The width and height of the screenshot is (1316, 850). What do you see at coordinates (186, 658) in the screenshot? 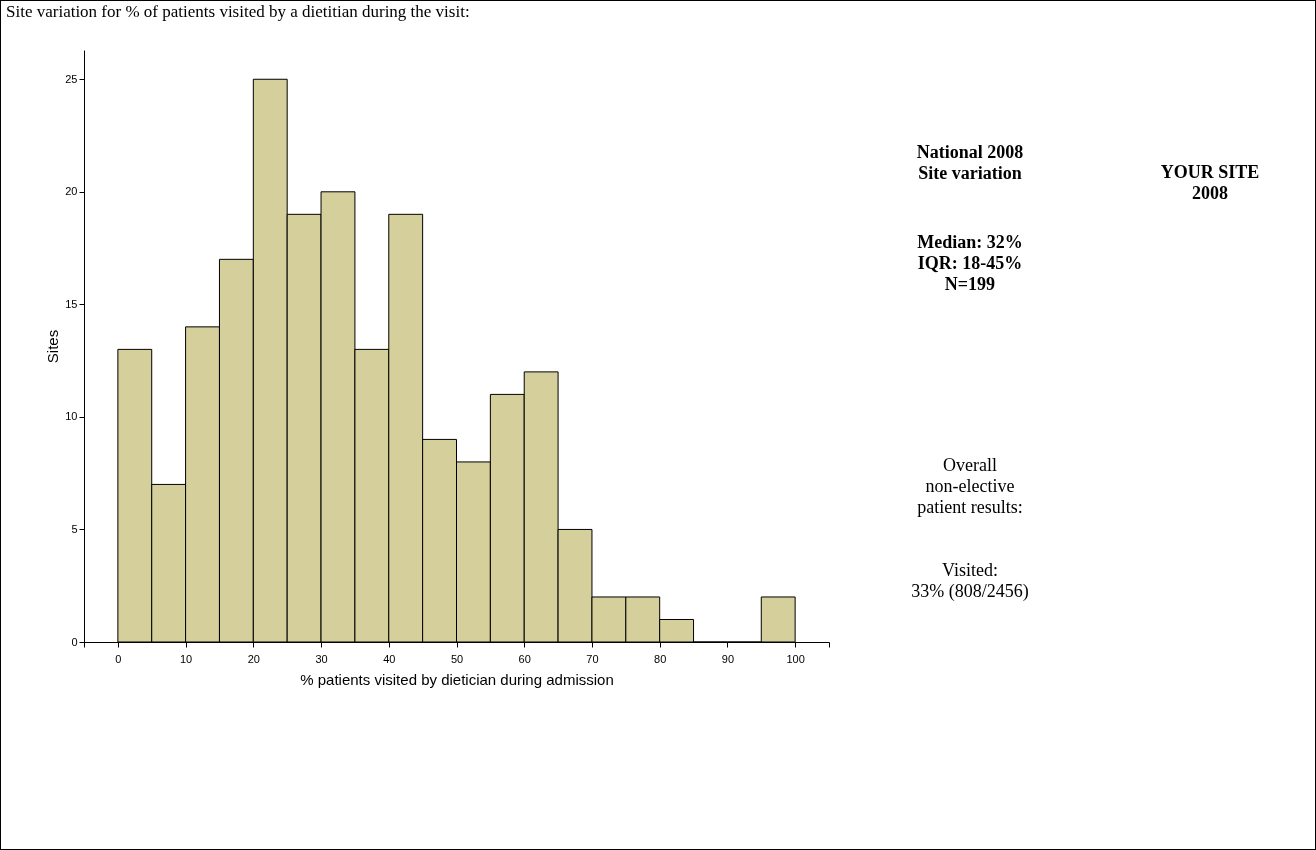
I see `x-tick-label: 10` at bounding box center [186, 658].